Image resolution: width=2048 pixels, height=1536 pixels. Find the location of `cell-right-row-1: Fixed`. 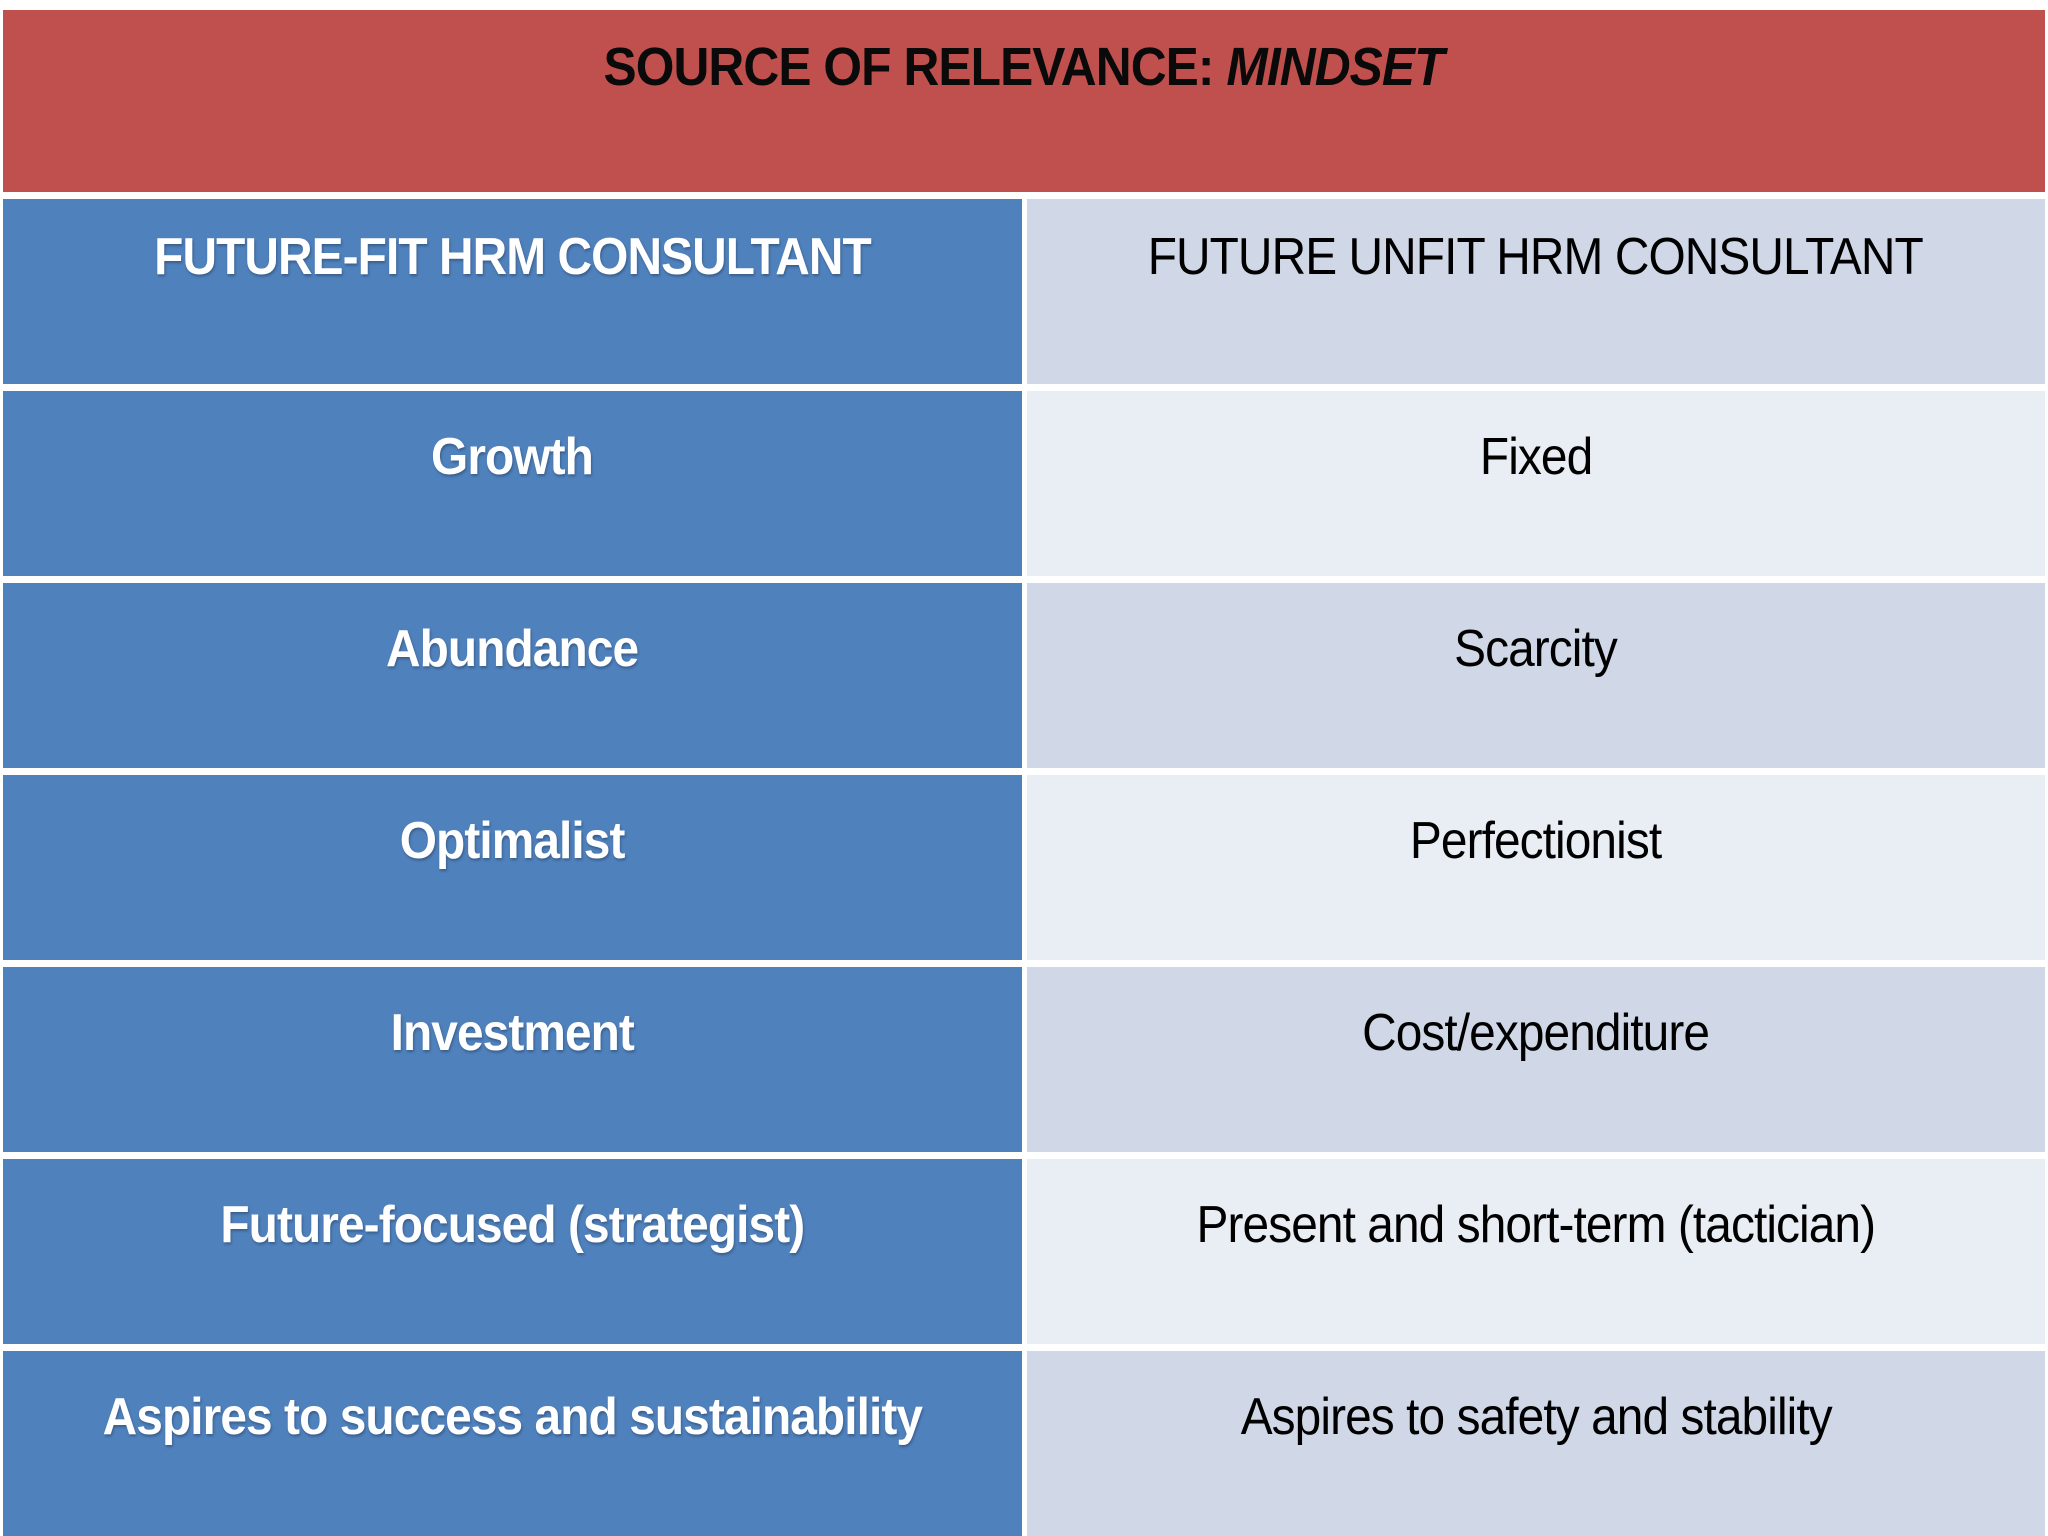

cell-right-row-1: Fixed is located at coordinates (1535, 483).